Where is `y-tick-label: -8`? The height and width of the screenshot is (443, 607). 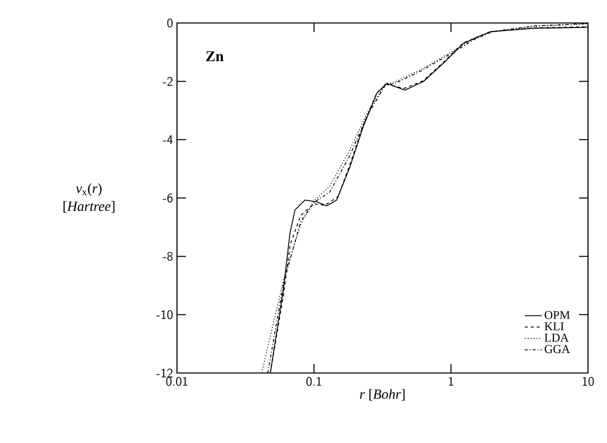 y-tick-label: -8 is located at coordinates (167, 256).